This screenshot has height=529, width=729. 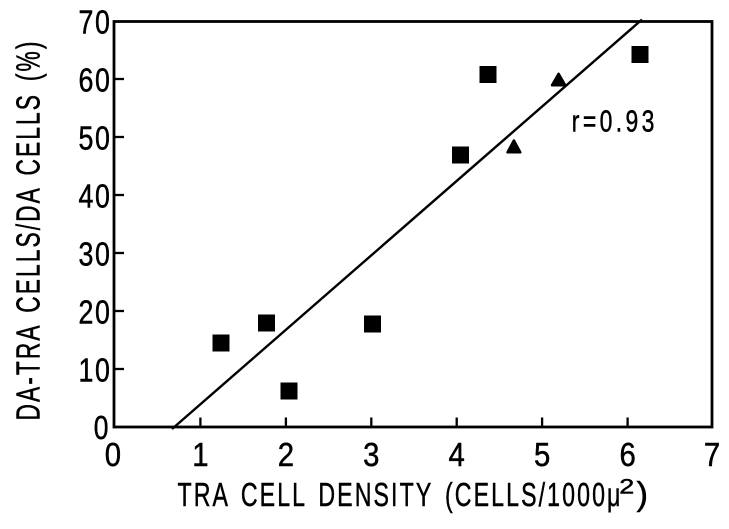 What do you see at coordinates (28, 230) in the screenshot?
I see `svg-text: DA-TRA CELLS/DA CELLS (%)` at bounding box center [28, 230].